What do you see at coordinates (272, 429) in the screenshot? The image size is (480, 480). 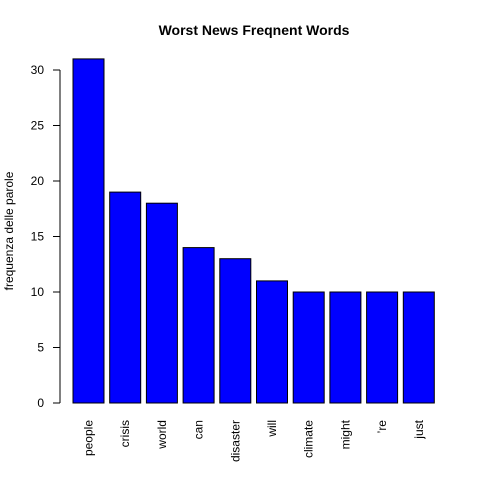 I see `x-tick-label: will` at bounding box center [272, 429].